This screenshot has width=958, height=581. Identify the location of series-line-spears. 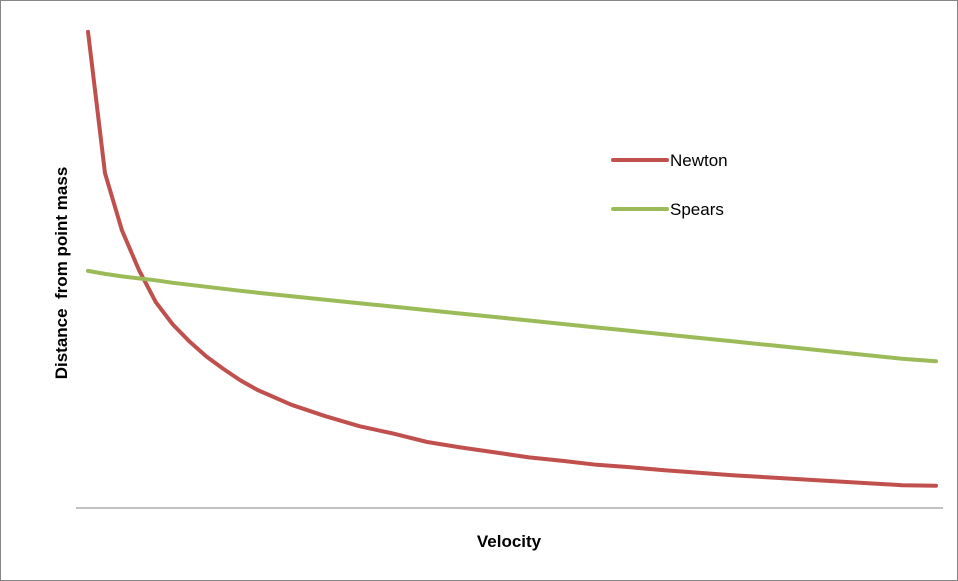
(512, 316).